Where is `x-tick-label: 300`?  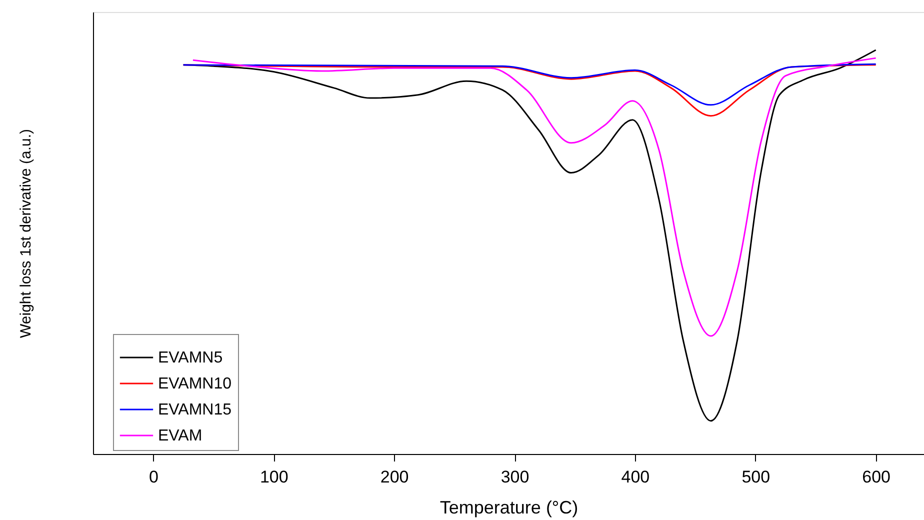
x-tick-label: 300 is located at coordinates (515, 477).